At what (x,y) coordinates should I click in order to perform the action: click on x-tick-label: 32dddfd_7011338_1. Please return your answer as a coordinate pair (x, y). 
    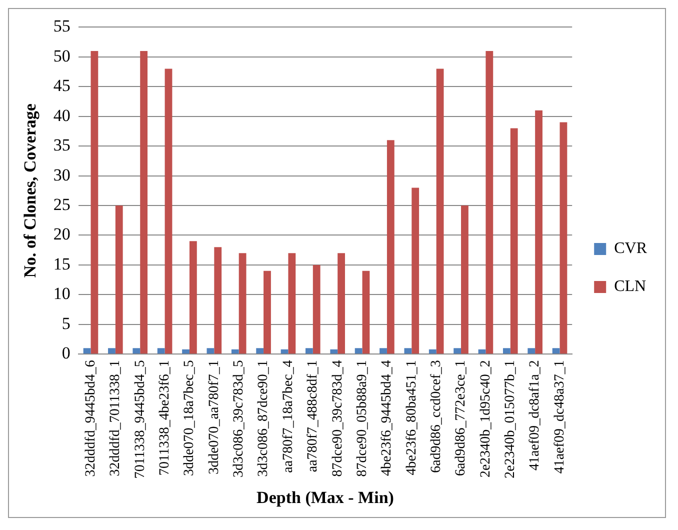
    Looking at the image, I should click on (116, 418).